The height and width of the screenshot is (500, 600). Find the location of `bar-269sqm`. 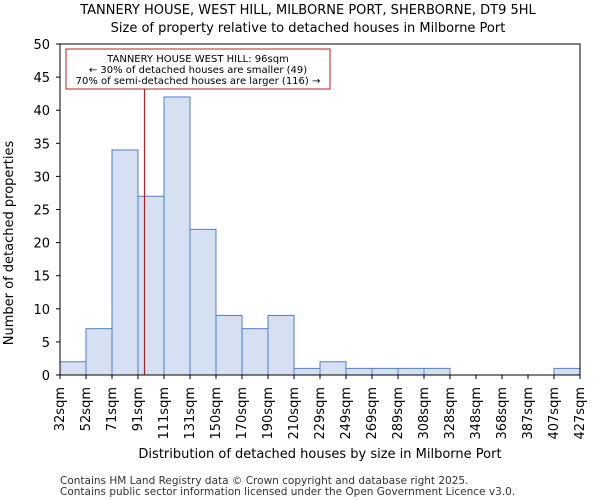

bar-269sqm is located at coordinates (385, 371).